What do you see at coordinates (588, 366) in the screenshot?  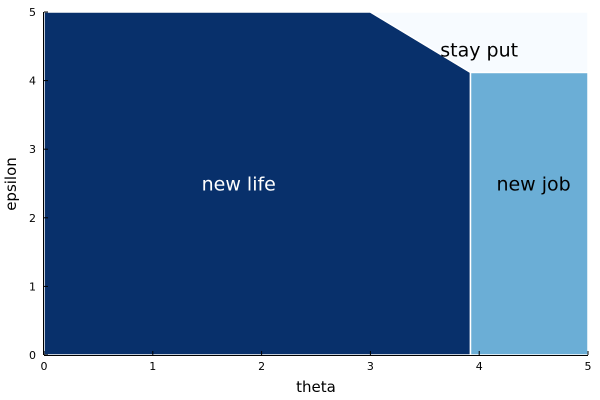 I see `x-tick-label: 5` at bounding box center [588, 366].